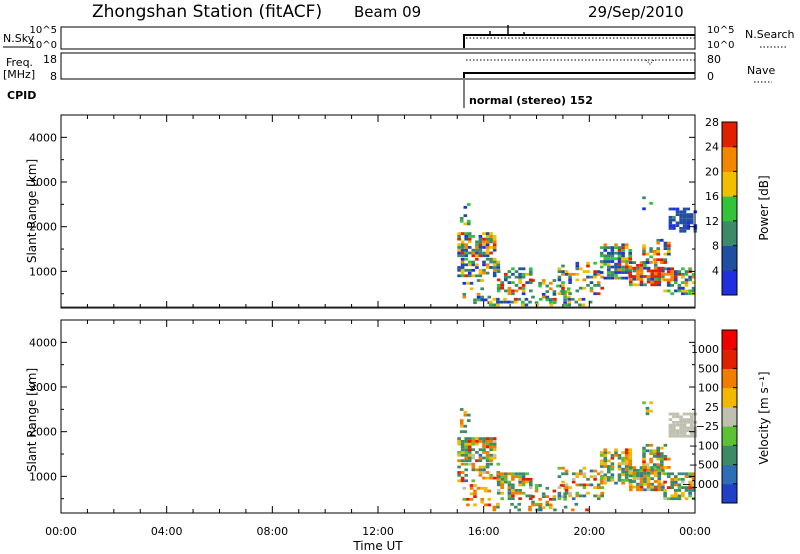  I want to click on velocity-colorbar-tick-label: −500, so click(704, 465).